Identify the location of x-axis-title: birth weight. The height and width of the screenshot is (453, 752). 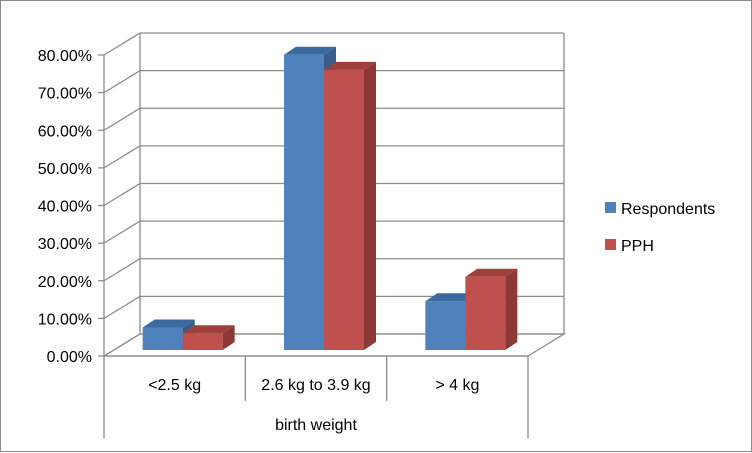
(316, 425).